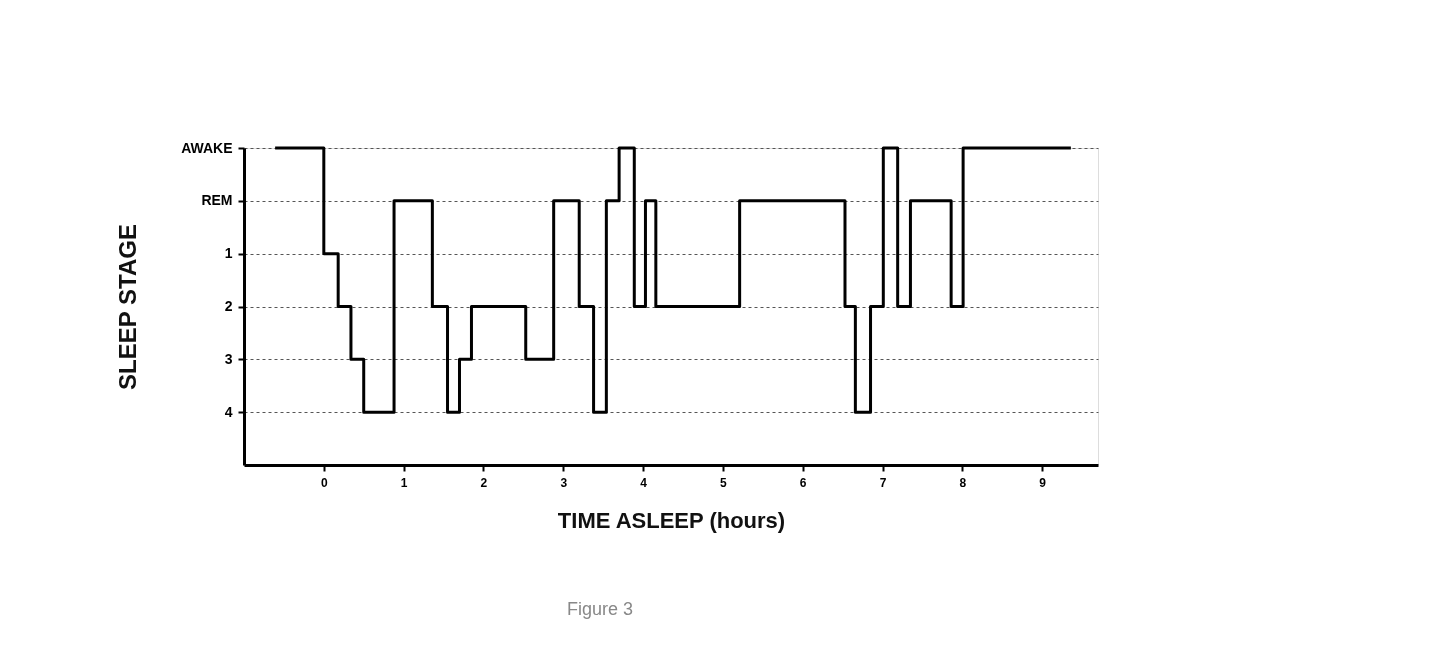 The image size is (1440, 662). I want to click on x-tick-label: 5, so click(724, 482).